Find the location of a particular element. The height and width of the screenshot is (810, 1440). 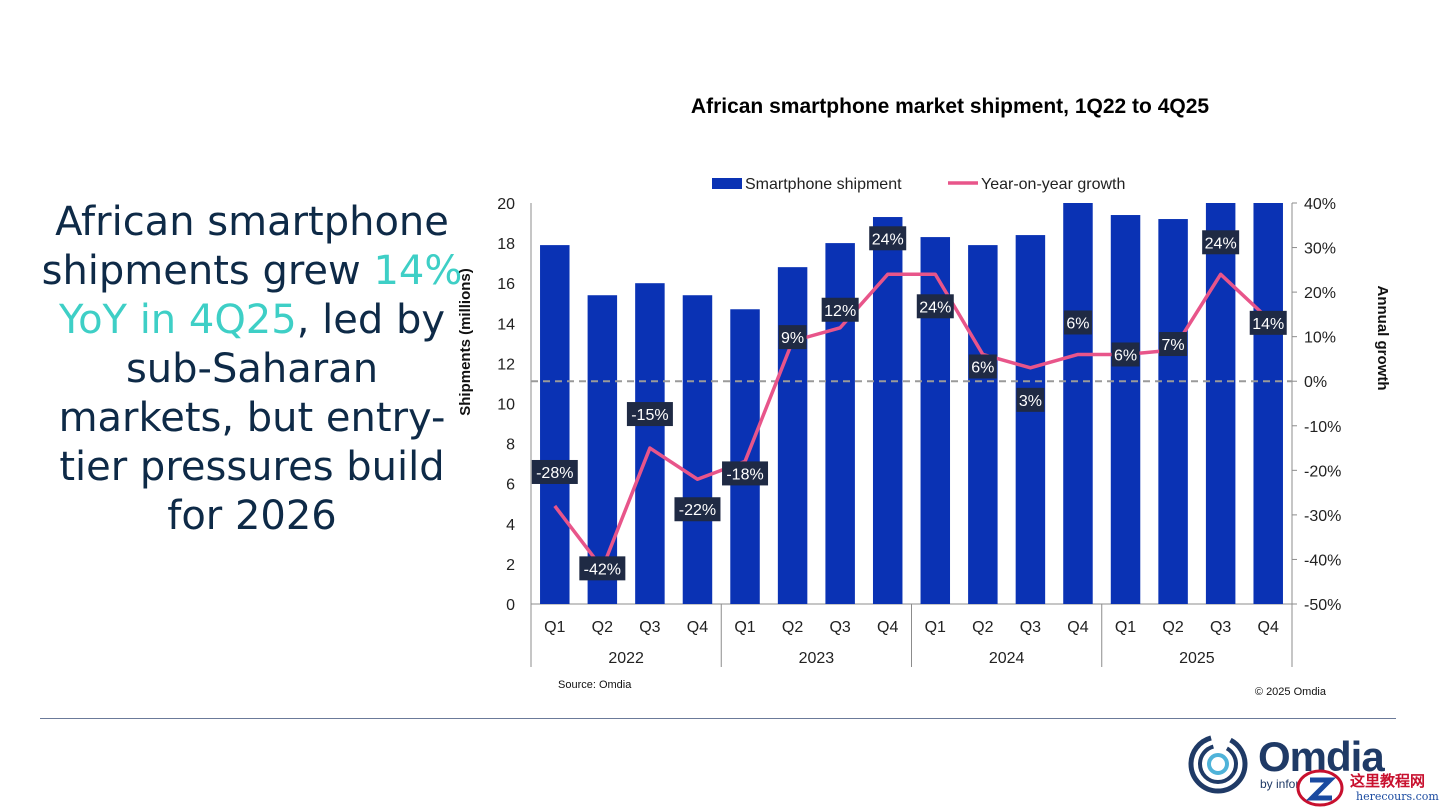

growth-label-11: 3% is located at coordinates (1030, 401).